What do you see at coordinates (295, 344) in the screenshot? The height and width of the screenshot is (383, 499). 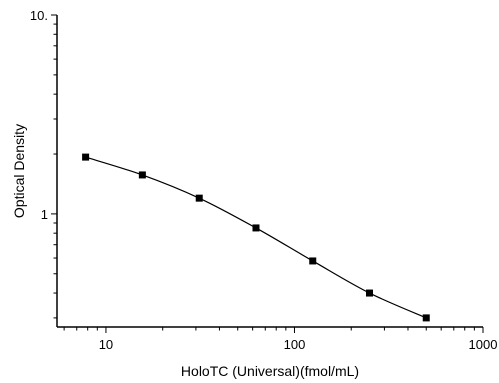 I see `x-tick-label: 100` at bounding box center [295, 344].